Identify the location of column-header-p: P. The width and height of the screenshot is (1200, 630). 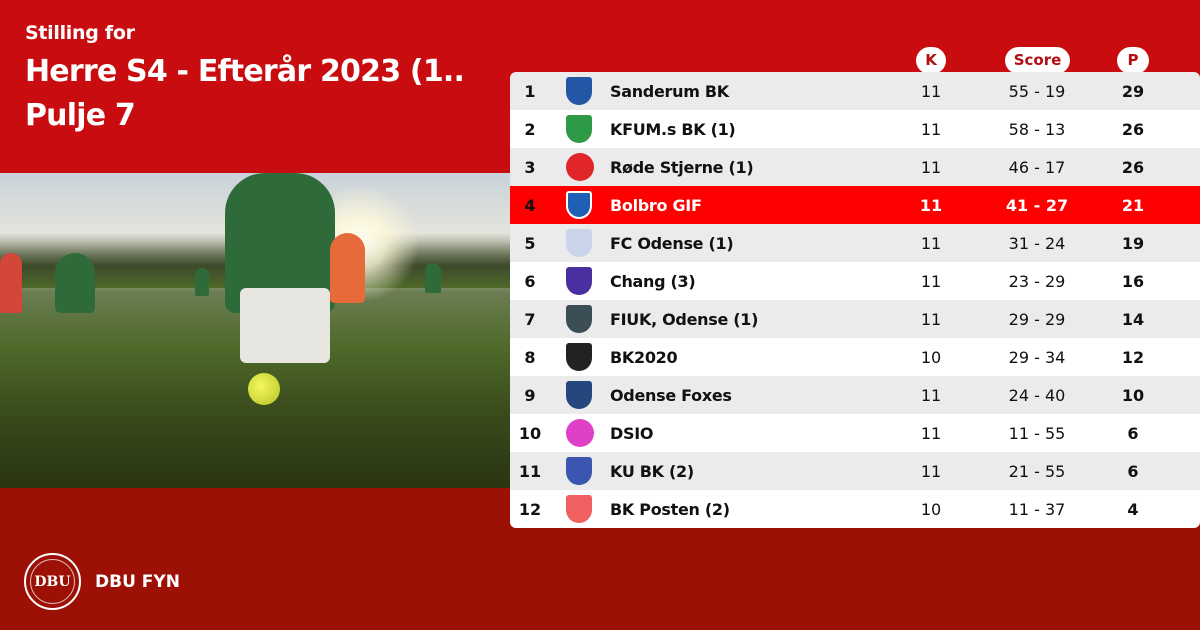
(1133, 60).